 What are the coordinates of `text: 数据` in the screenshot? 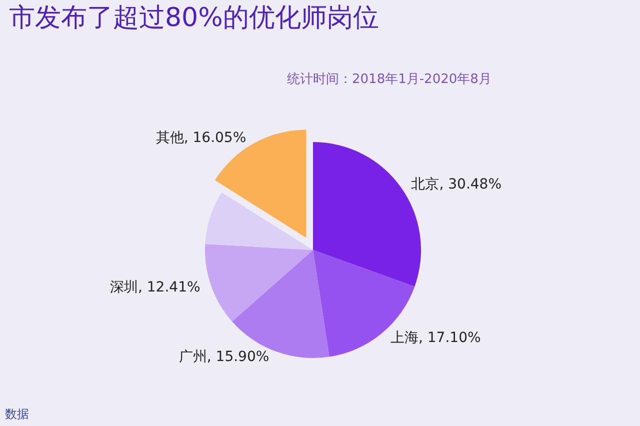 It's located at (17, 414).